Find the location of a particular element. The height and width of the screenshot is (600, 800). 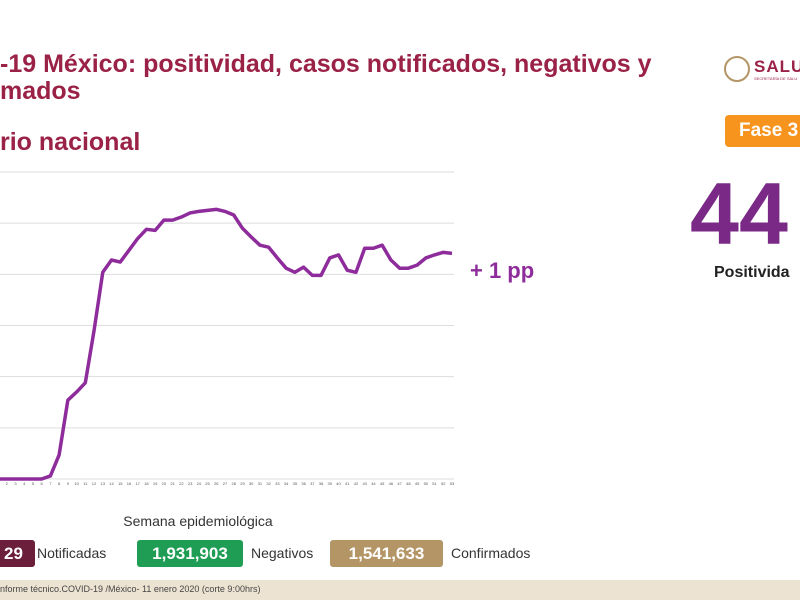

x-tick-label: 5 is located at coordinates (33, 483).